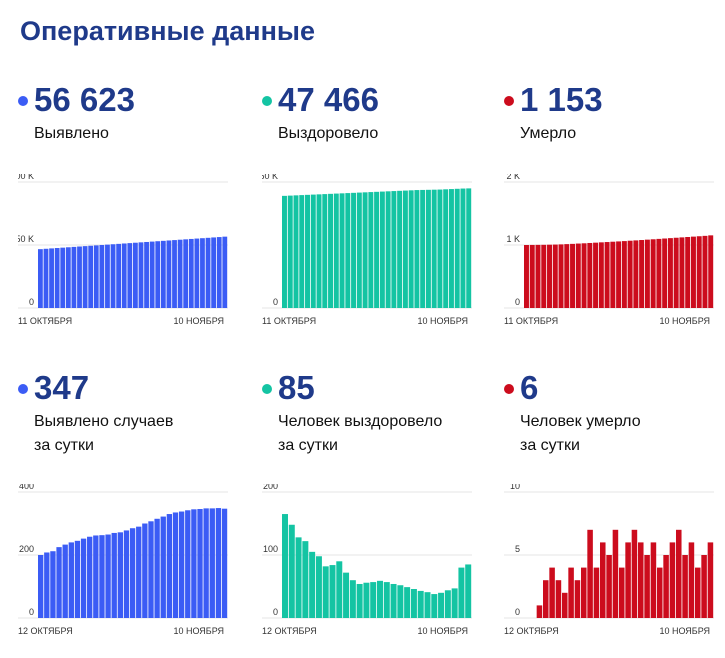  What do you see at coordinates (367, 560) in the screenshot?
I see `chart-daily-recovered: 0 100 200 12 ОКТЯБРЯ 10 НОЯБРЯ` at bounding box center [367, 560].